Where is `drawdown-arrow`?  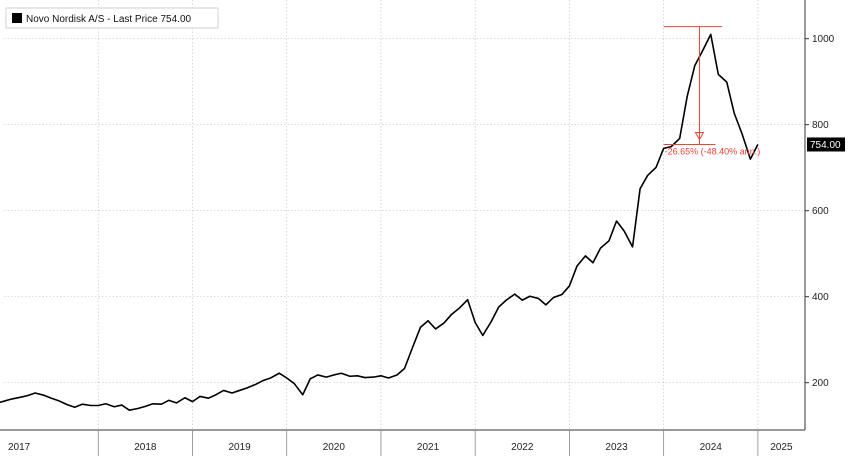 drawdown-arrow is located at coordinates (699, 136).